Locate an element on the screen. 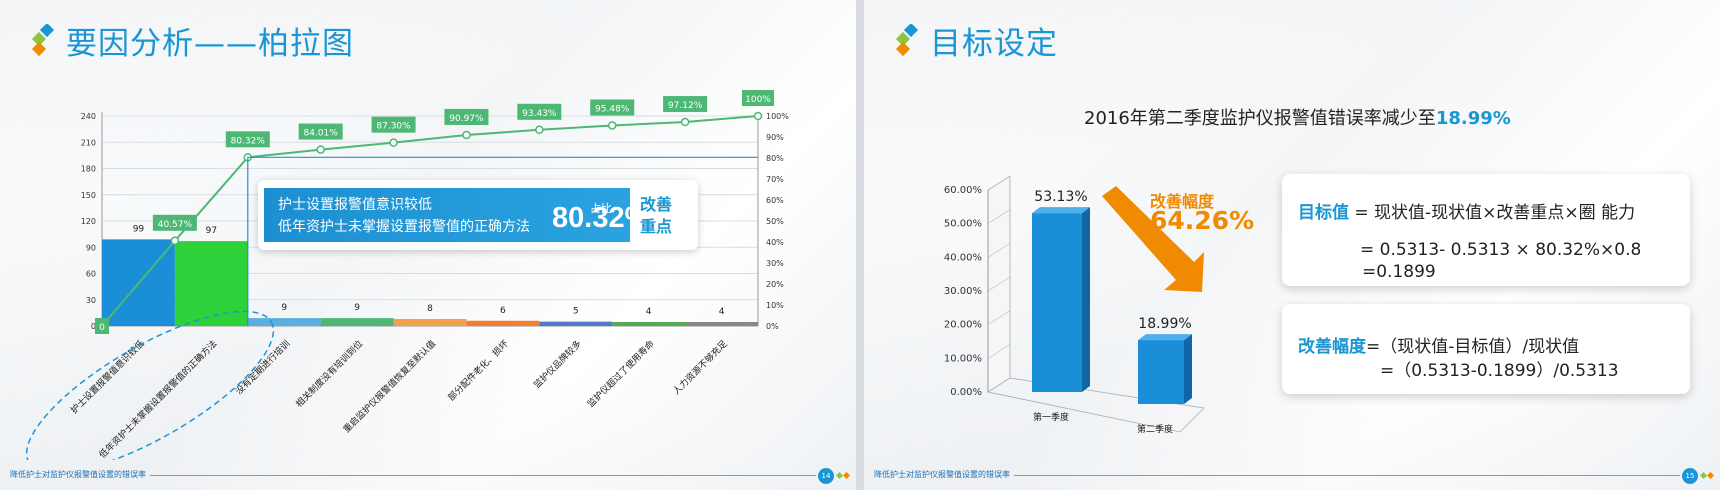 The height and width of the screenshot is (490, 1720). improvement-value: 64.26% is located at coordinates (1202, 220).